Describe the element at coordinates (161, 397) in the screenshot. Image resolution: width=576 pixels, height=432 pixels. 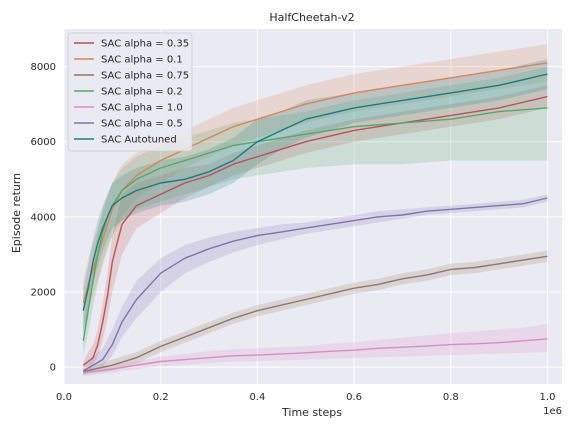
I see `x-tick-label: 0.2` at that location.